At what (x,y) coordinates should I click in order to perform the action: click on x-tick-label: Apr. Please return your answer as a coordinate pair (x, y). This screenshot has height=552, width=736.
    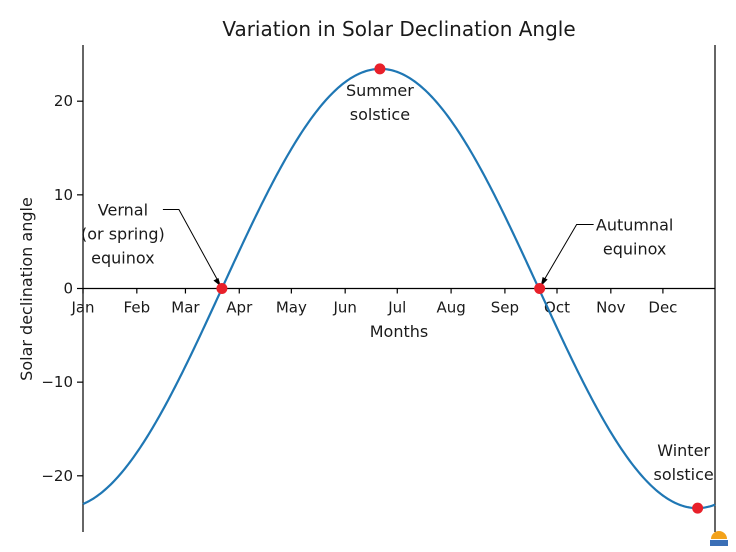
    Looking at the image, I should click on (239, 308).